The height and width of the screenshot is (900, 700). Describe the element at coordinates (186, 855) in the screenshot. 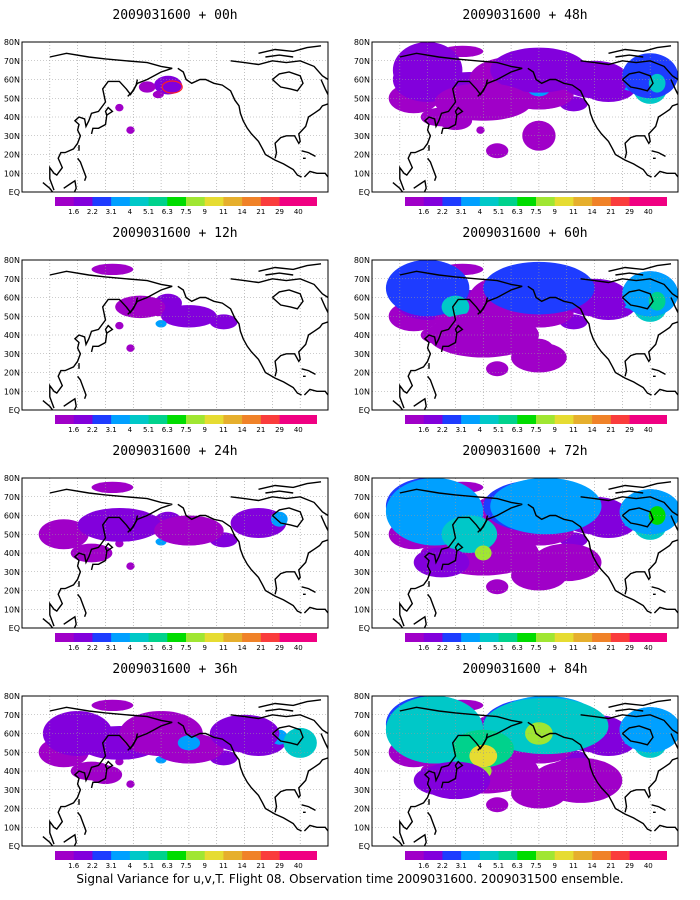

I see `colorbar` at that location.